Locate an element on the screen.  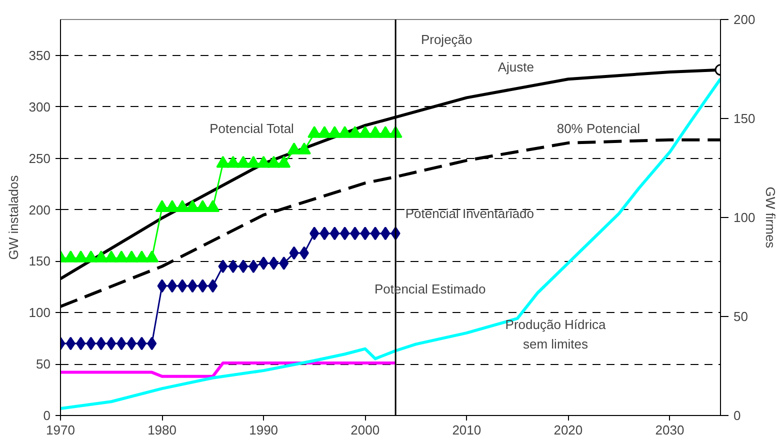
x-tick-label: 1980 is located at coordinates (162, 430).